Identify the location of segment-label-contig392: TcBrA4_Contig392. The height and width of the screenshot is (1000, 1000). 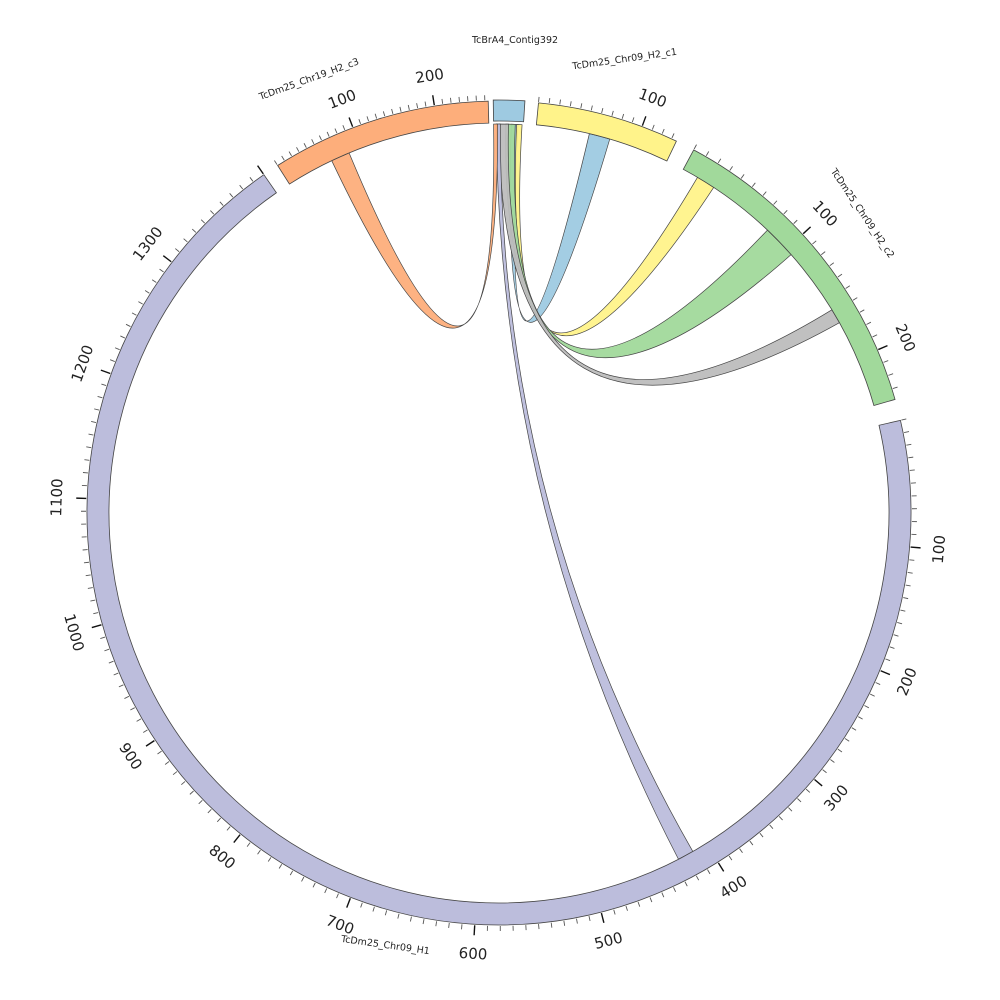
(514, 40).